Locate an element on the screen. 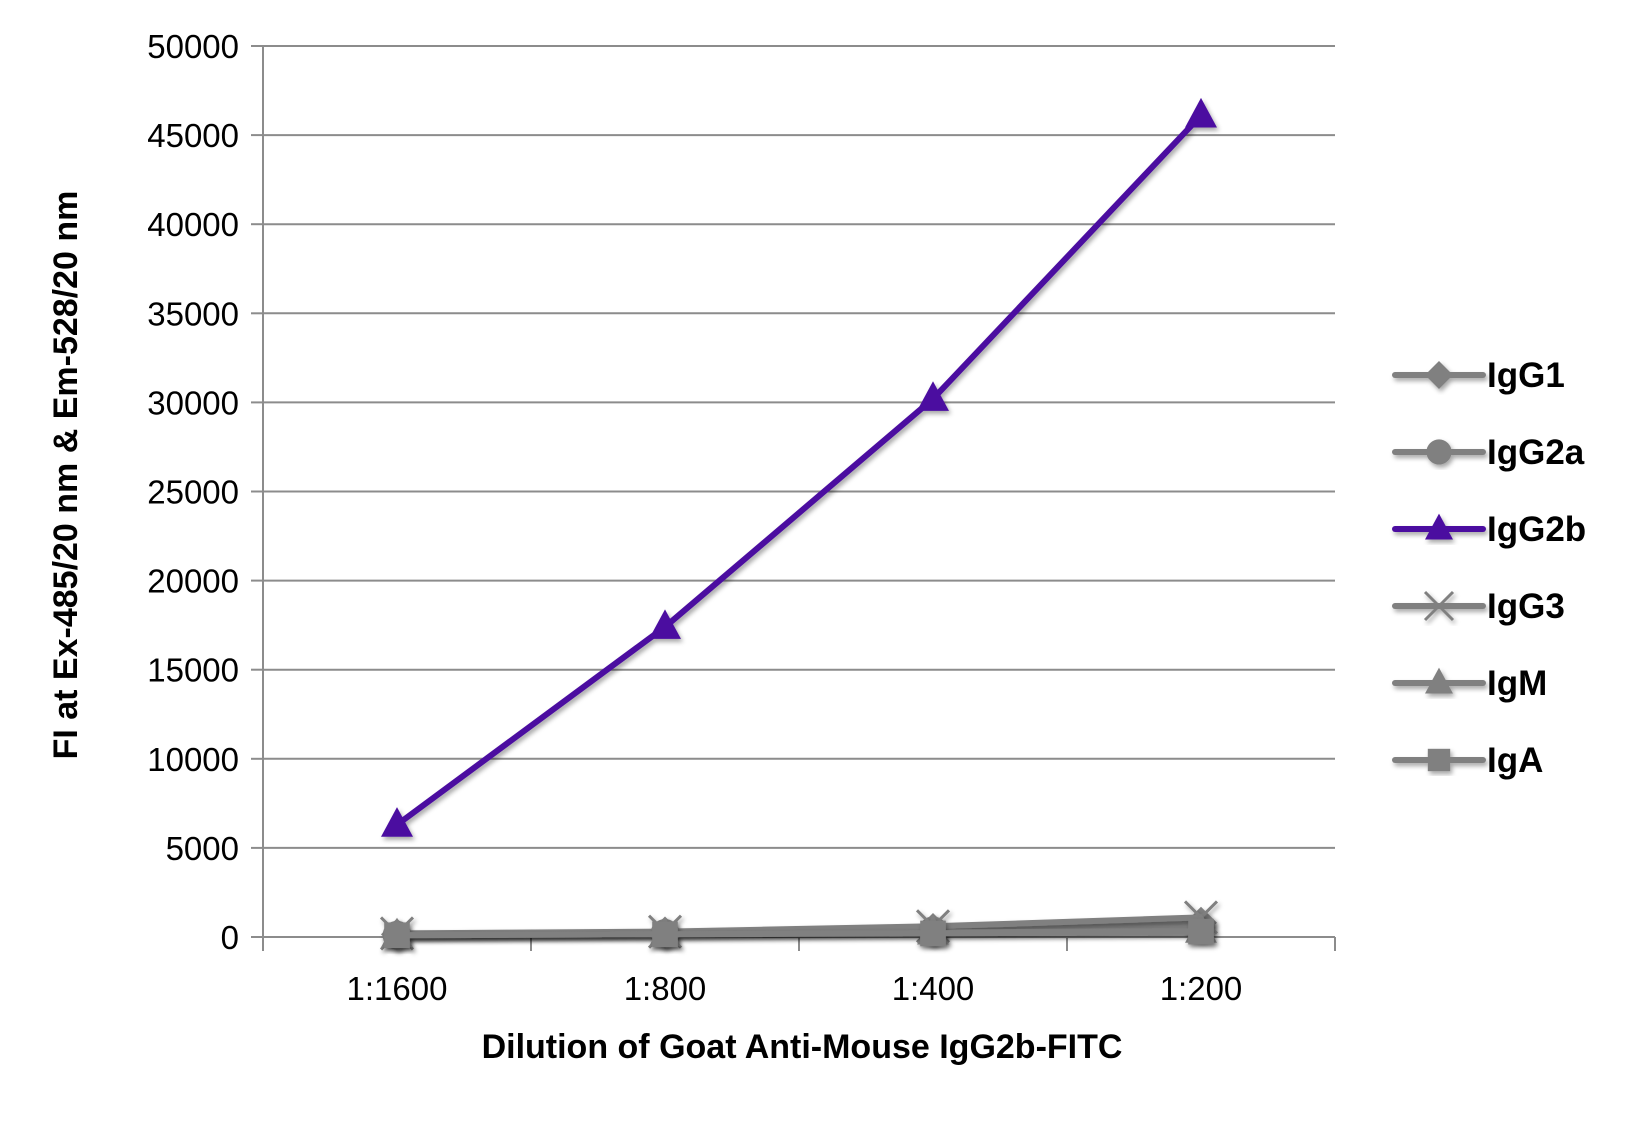 This screenshot has width=1637, height=1123. legend-label-igg3: IgG3 is located at coordinates (1526, 606).